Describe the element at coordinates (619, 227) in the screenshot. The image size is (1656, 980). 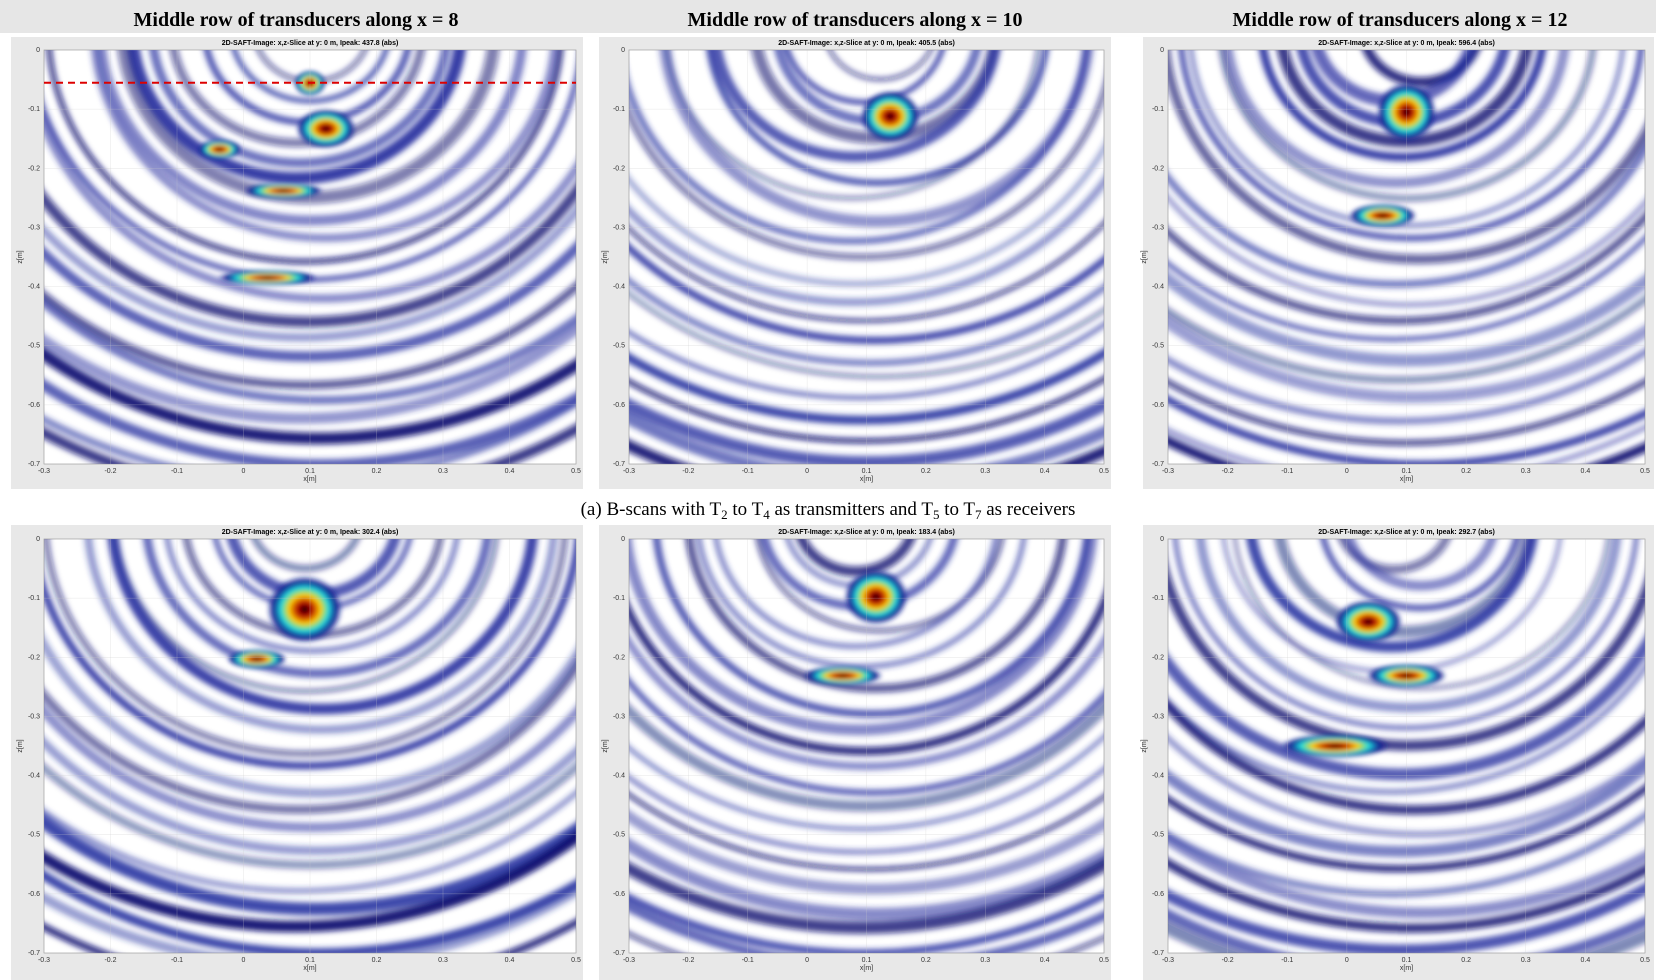
I see `y-tick-label: -0.3` at that location.